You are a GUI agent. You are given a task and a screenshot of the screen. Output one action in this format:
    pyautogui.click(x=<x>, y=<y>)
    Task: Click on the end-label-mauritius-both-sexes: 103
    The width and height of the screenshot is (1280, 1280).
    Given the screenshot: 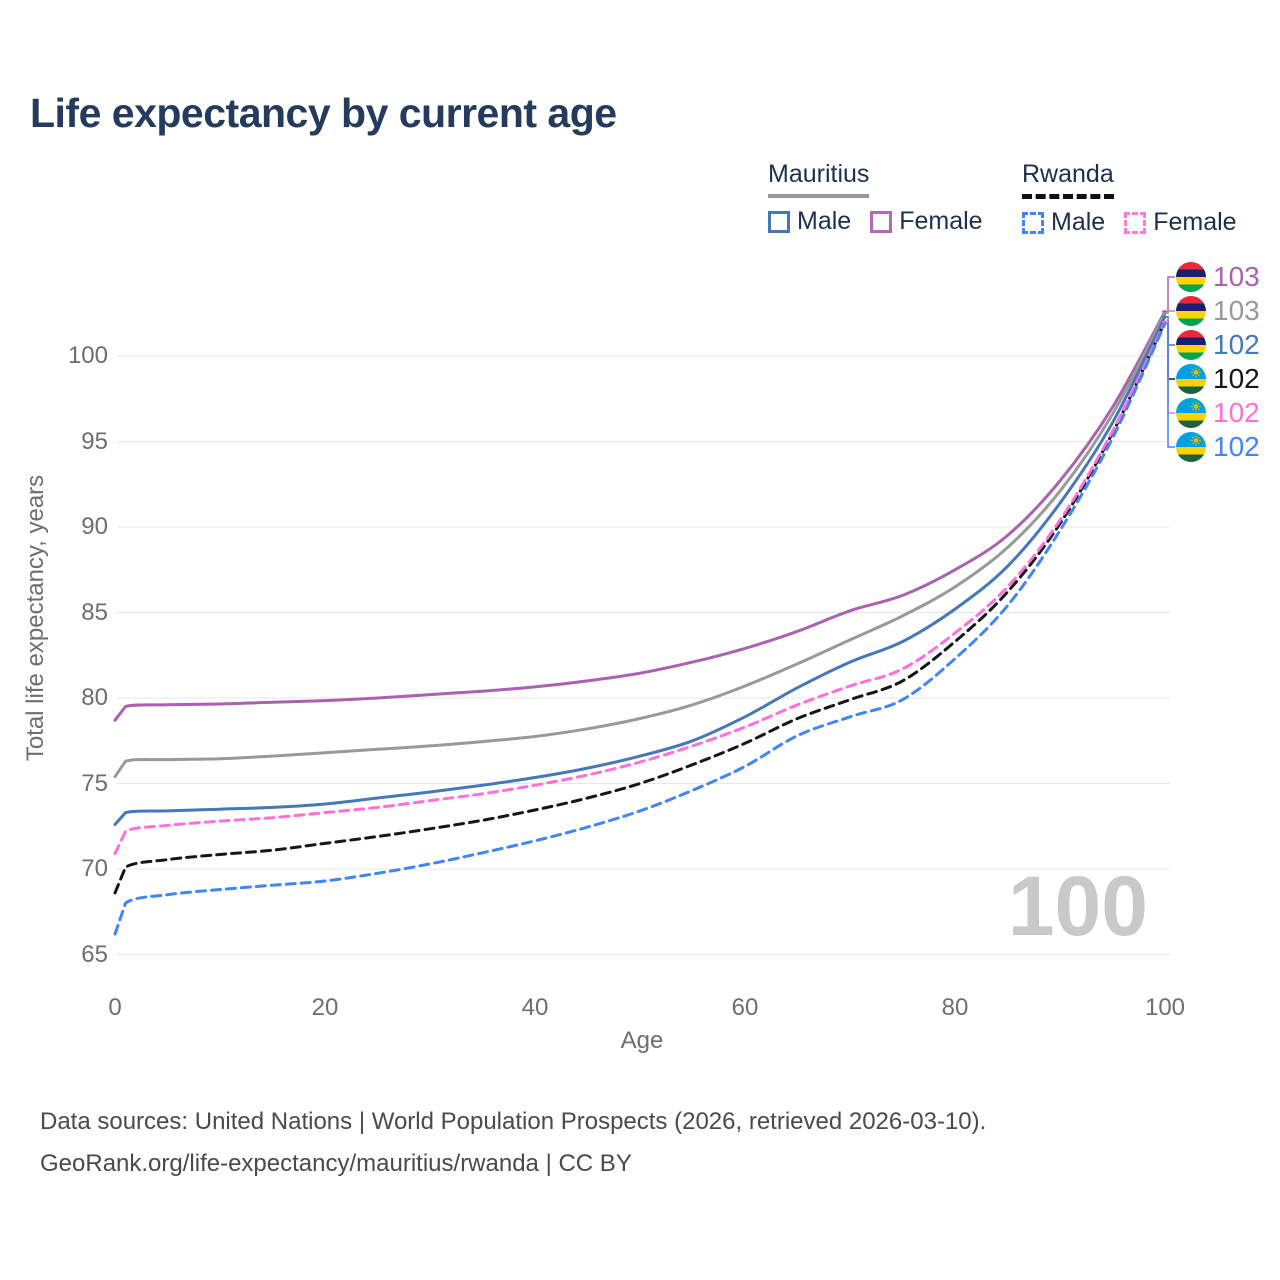 What is the action you would take?
    pyautogui.click(x=1218, y=311)
    